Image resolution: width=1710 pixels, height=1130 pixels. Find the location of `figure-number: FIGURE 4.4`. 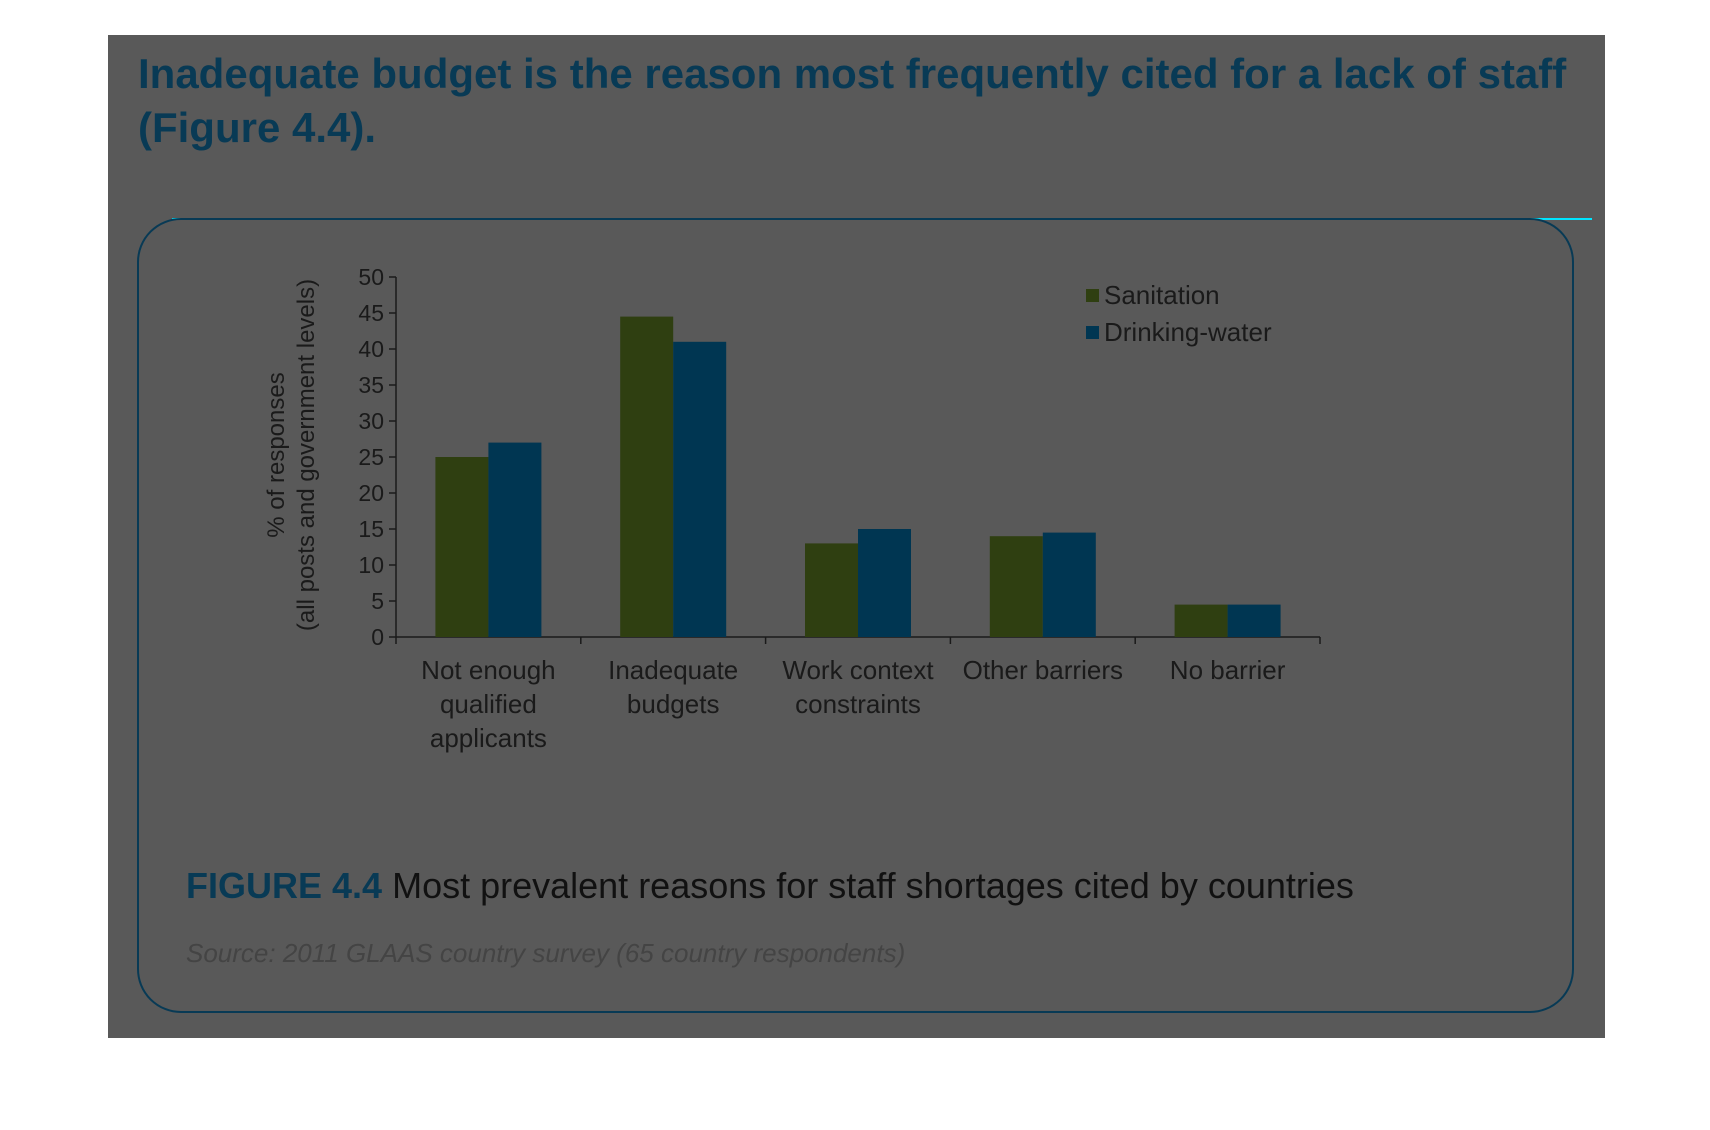

figure-number: FIGURE 4.4 is located at coordinates (284, 885).